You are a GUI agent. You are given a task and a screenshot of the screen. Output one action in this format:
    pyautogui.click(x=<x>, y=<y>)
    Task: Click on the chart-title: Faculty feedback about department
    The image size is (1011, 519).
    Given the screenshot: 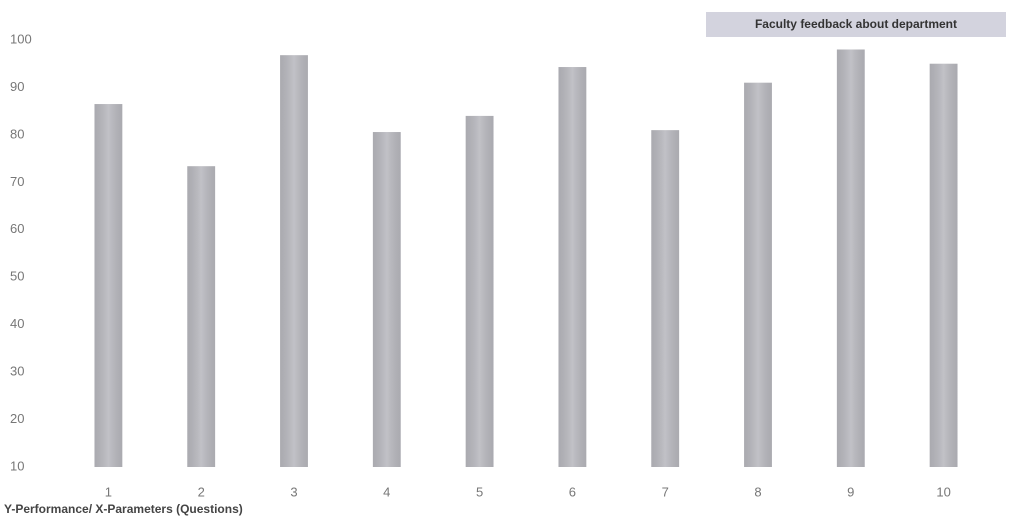 What is the action you would take?
    pyautogui.click(x=856, y=24)
    